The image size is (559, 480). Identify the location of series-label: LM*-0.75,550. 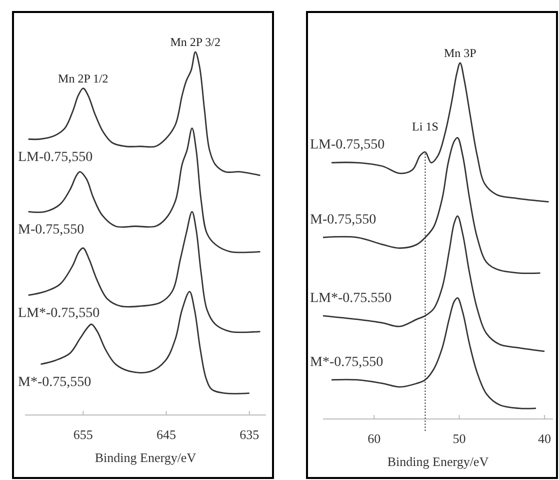
(59, 314).